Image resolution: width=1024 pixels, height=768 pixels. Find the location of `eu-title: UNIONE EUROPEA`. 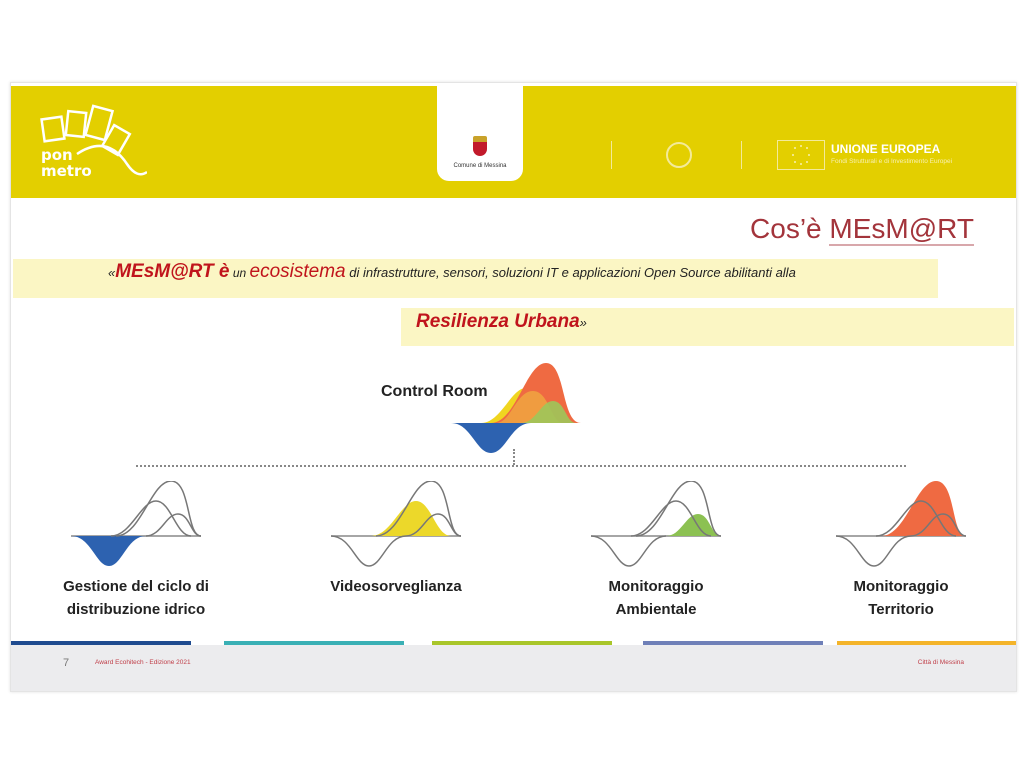

eu-title: UNIONE EUROPEA is located at coordinates (886, 149).